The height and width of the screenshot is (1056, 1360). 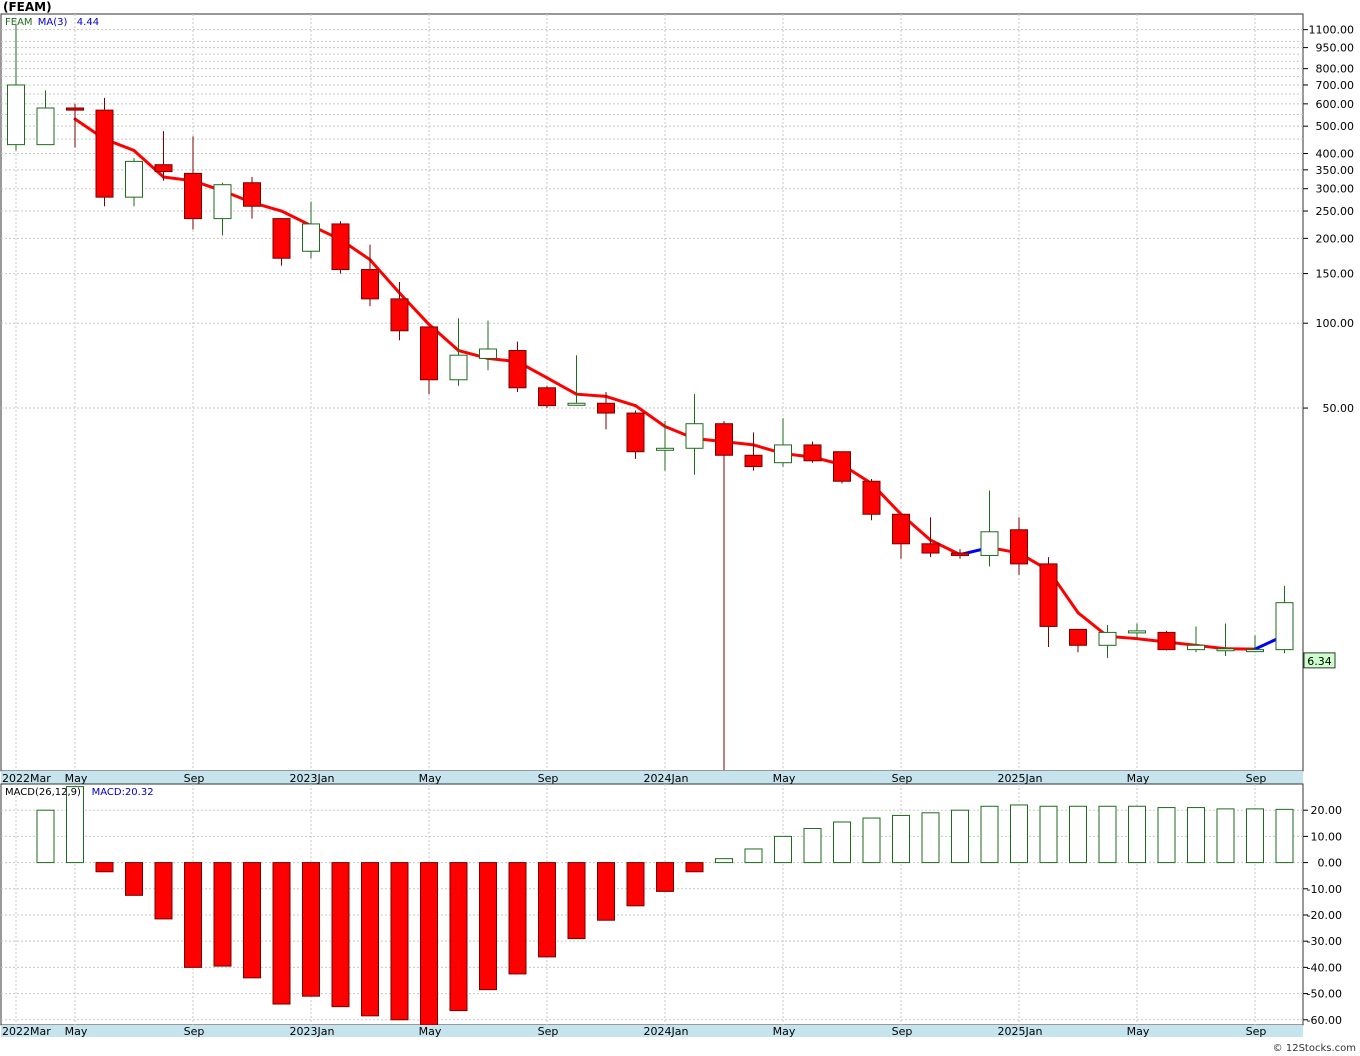 What do you see at coordinates (1335, 104) in the screenshot?
I see `price-y-tick-label: 600.00` at bounding box center [1335, 104].